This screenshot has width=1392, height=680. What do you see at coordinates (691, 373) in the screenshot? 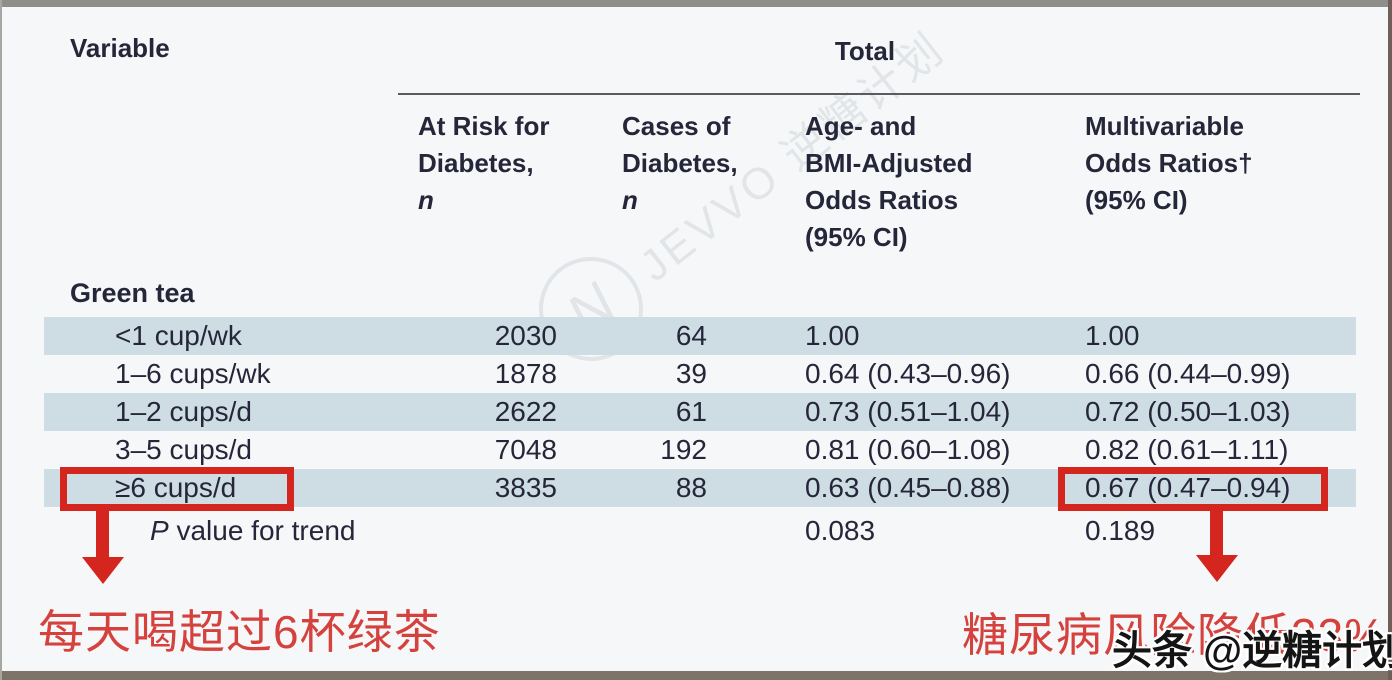
I see `cell-cases: 39` at bounding box center [691, 373].